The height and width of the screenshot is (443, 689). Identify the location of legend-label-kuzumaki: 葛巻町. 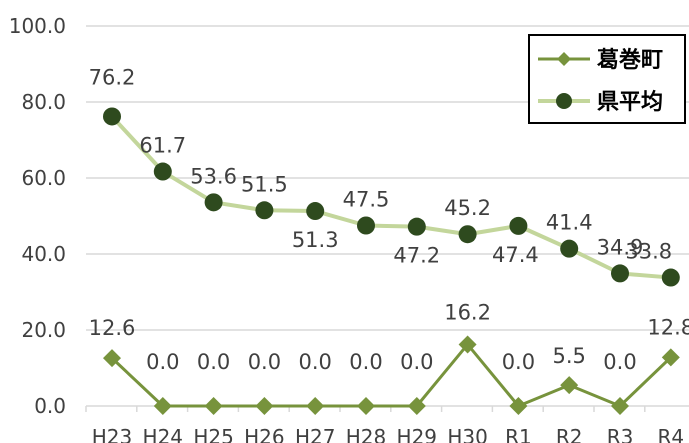
(629, 60).